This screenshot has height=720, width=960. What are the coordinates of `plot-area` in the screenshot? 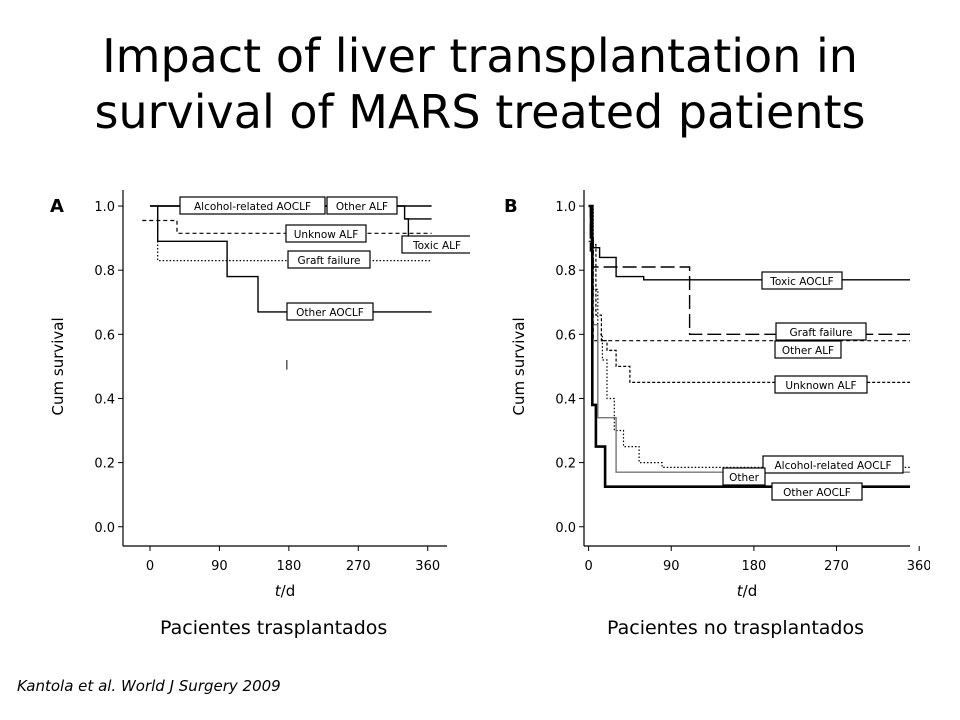 It's located at (749, 346).